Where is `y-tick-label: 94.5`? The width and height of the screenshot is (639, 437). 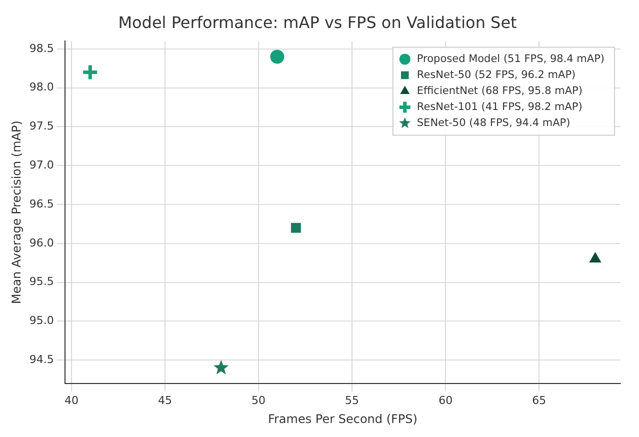
y-tick-label: 94.5 is located at coordinates (41, 359).